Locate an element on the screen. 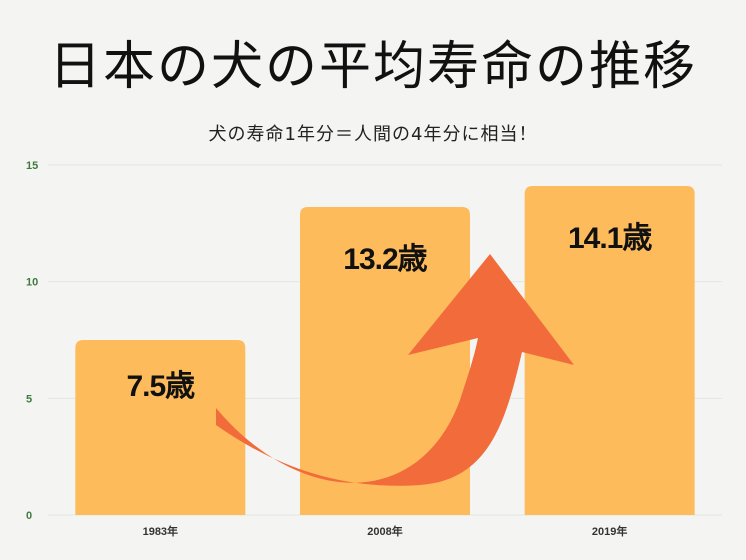 This screenshot has width=746, height=560. chart-subtitle: 犬の寿命1年分＝人間の4年分に相当！ is located at coordinates (373, 134).